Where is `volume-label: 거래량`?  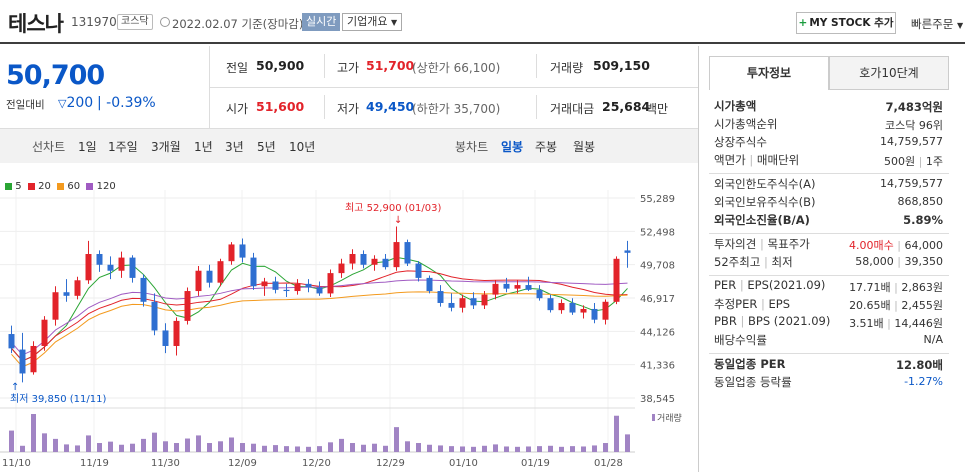 volume-label: 거래량 is located at coordinates (669, 418).